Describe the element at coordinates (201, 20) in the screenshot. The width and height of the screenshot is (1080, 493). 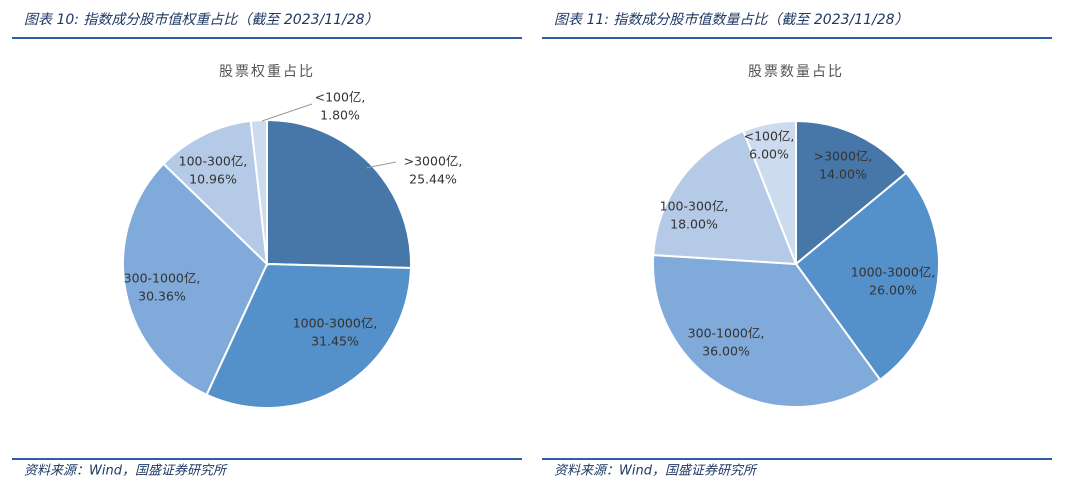
I see `caption: 图表 10: 指数成分股市值权重占比（截至 2023/11/28）` at that location.